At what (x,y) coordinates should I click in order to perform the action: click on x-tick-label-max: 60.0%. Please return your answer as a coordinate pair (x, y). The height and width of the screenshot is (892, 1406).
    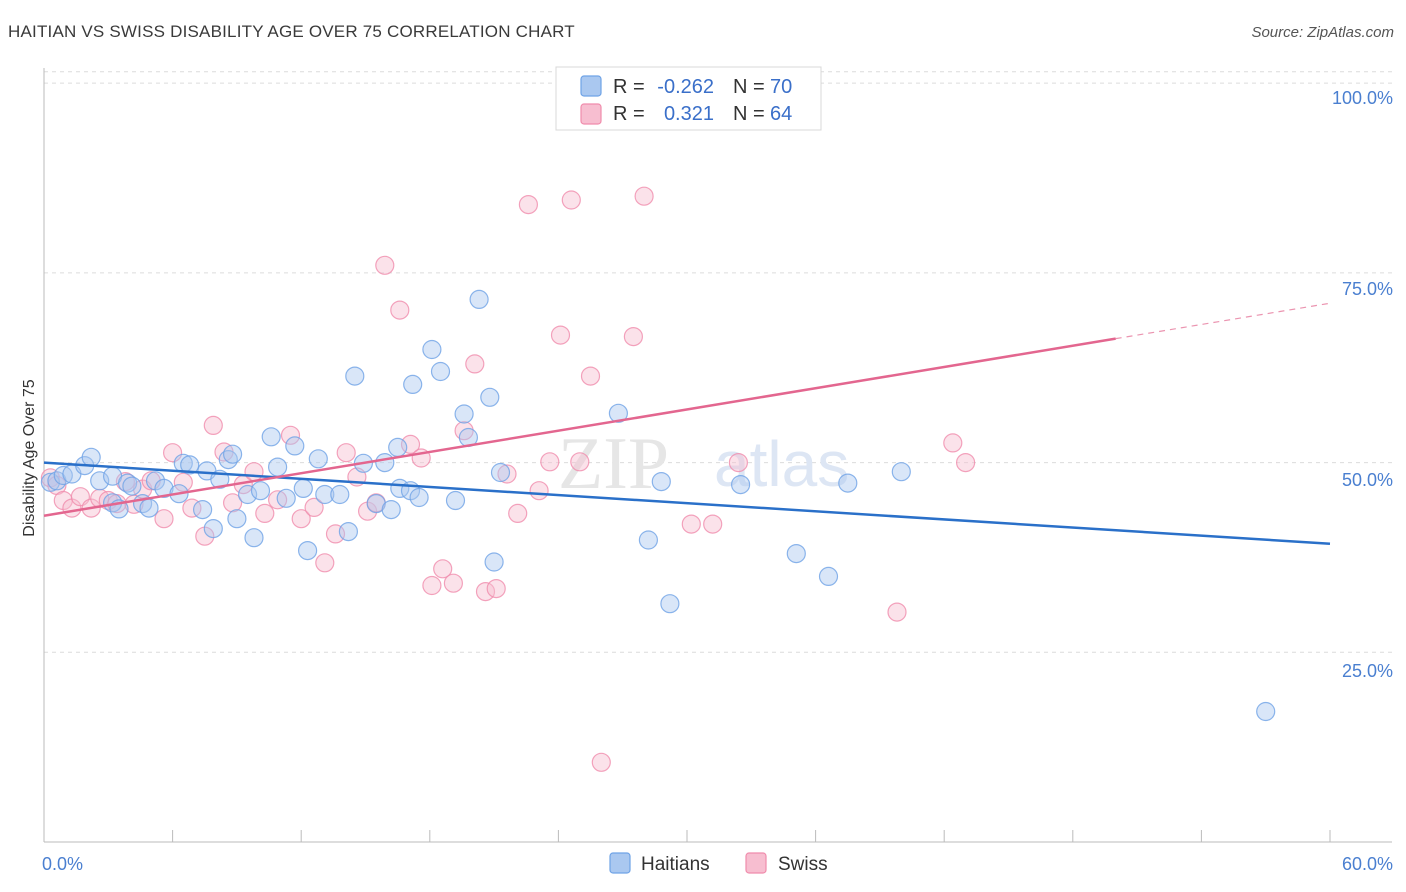
    Looking at the image, I should click on (1367, 864).